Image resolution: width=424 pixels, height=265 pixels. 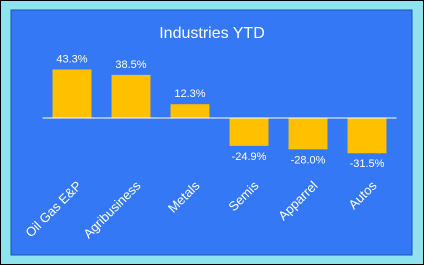 What do you see at coordinates (367, 164) in the screenshot?
I see `value-label: -31.5%` at bounding box center [367, 164].